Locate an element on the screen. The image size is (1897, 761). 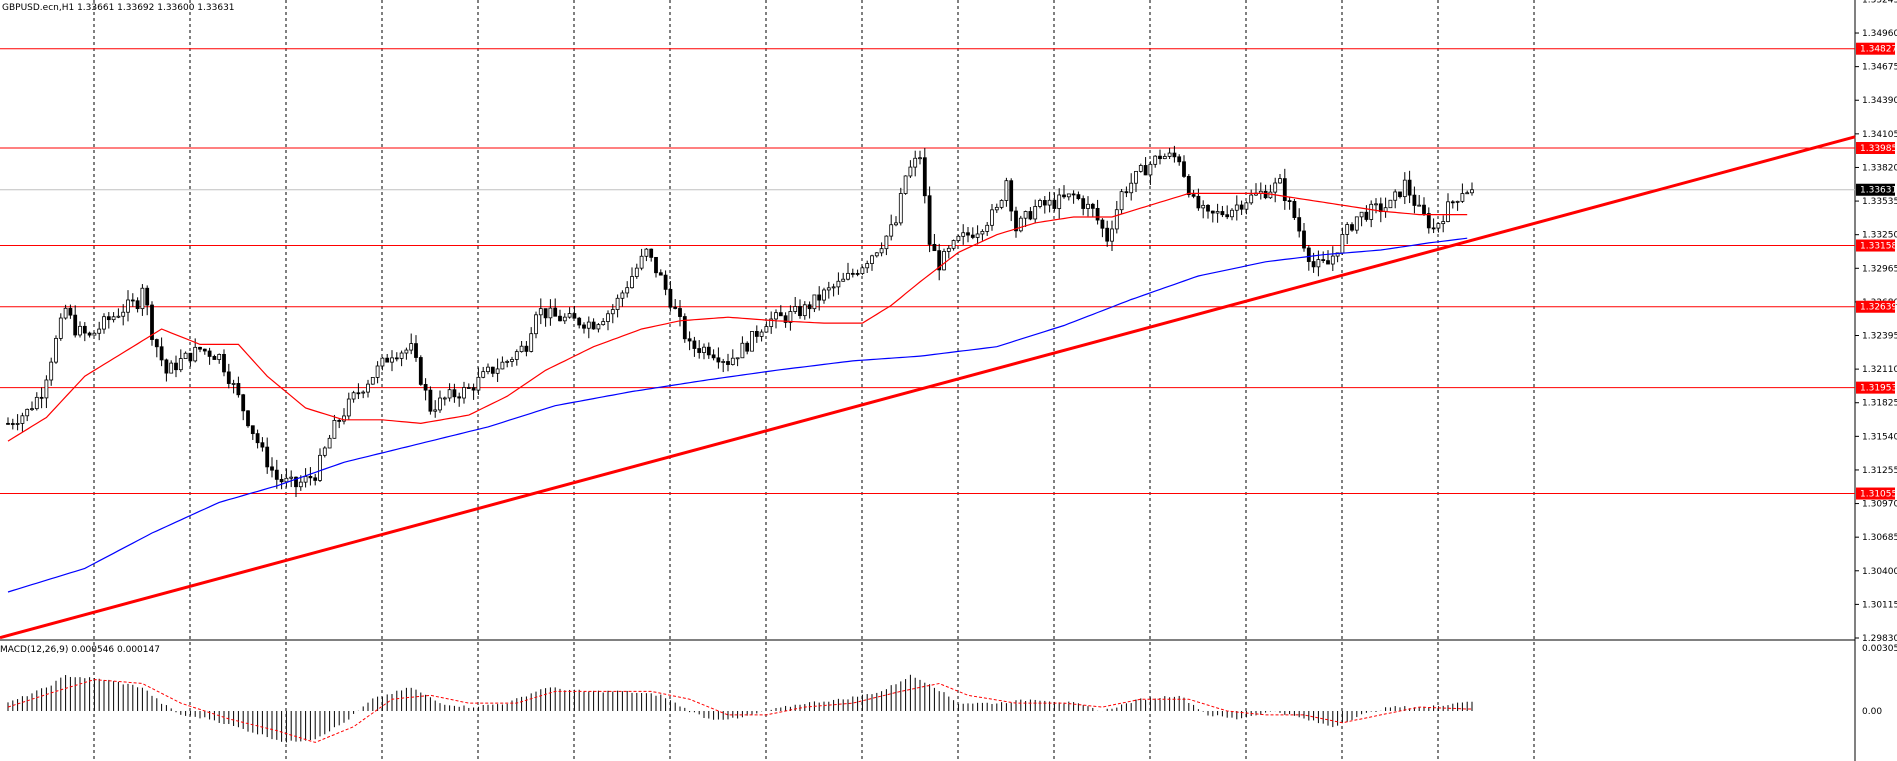
macd-signal-line is located at coordinates (739, 711).